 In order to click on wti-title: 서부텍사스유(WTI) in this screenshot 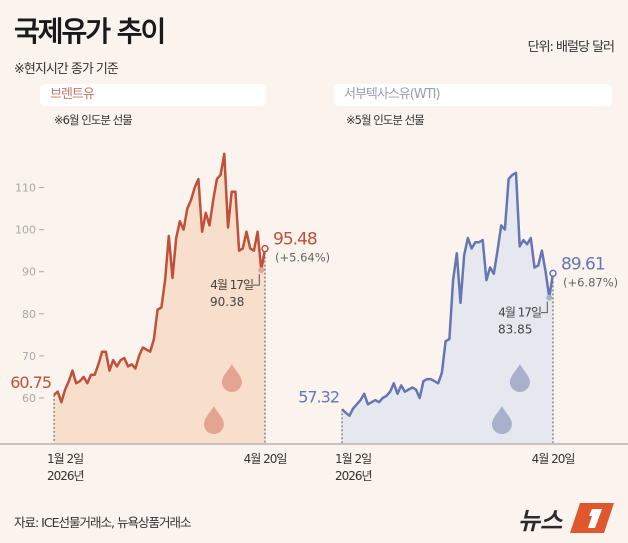, I will do `click(473, 95)`.